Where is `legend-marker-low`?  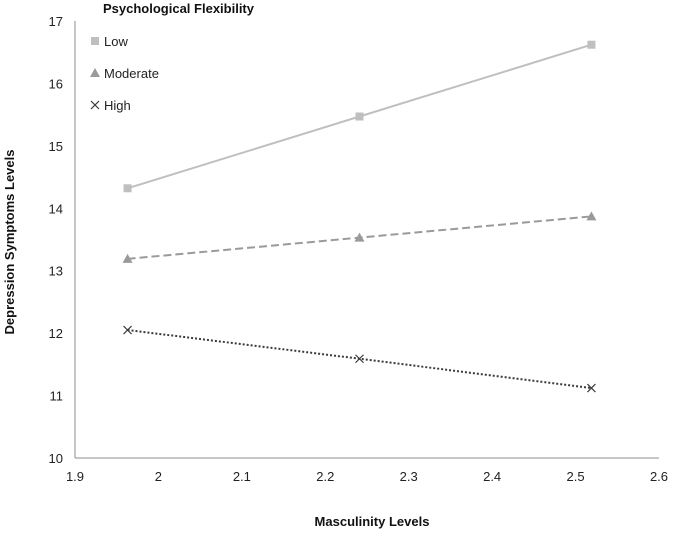 legend-marker-low is located at coordinates (95, 41).